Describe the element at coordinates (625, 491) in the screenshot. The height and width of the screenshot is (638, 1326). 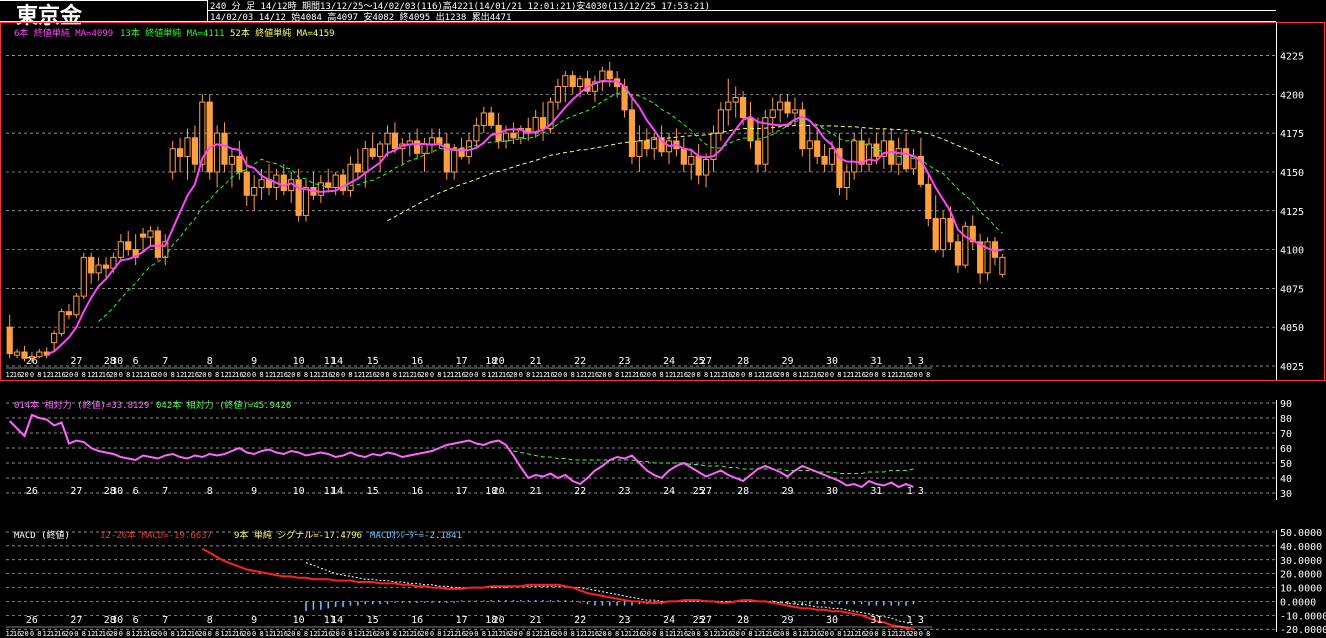
I see `rsi-day-label: 23` at that location.